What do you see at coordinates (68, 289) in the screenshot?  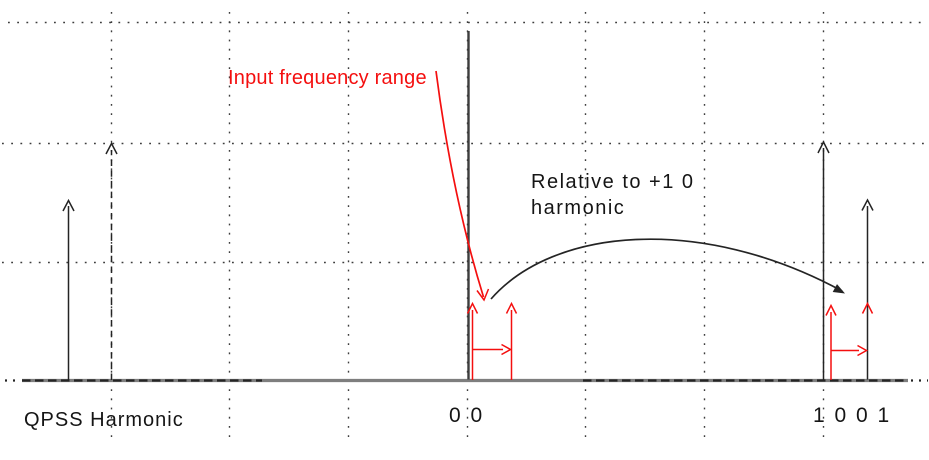 I see `harmonic-spike-far-left` at bounding box center [68, 289].